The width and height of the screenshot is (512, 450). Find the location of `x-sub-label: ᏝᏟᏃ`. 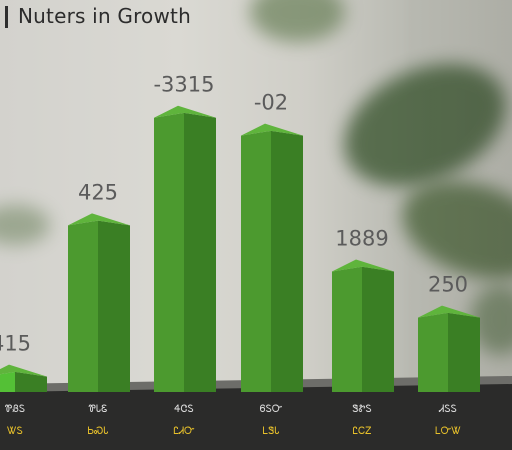

x-sub-label: ᏝᏟᏃ is located at coordinates (361, 431).